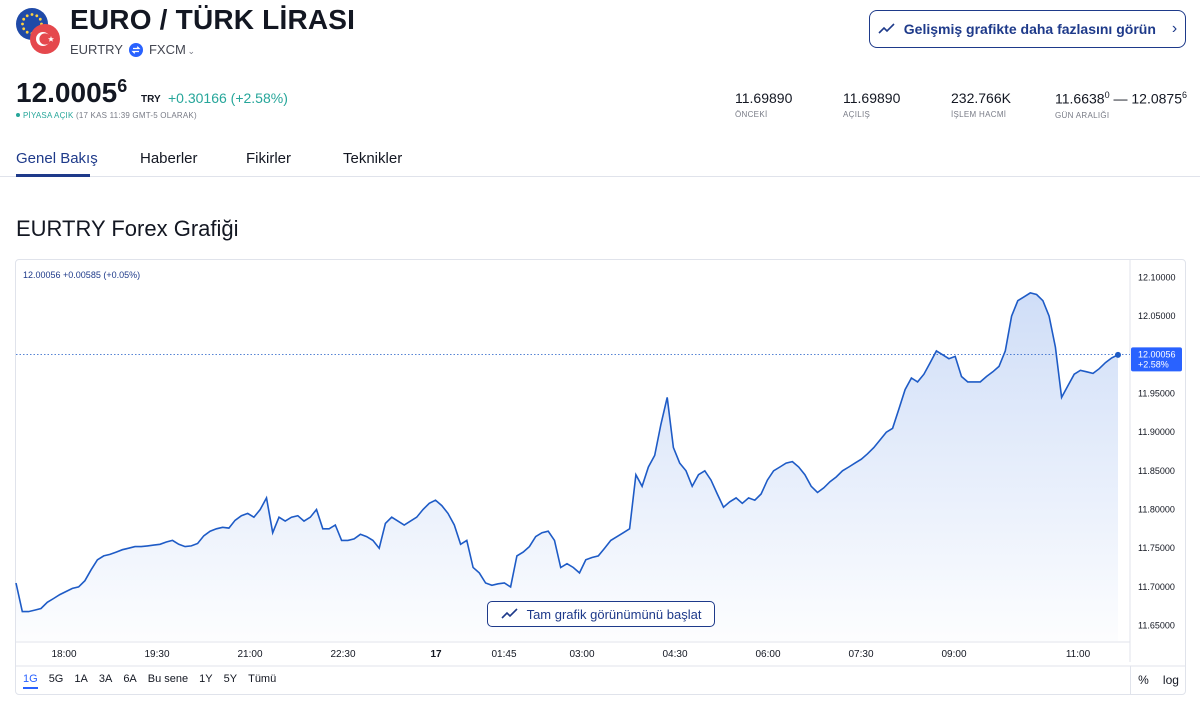 This screenshot has height=713, width=1200. I want to click on tab-news: Haberler, so click(169, 158).